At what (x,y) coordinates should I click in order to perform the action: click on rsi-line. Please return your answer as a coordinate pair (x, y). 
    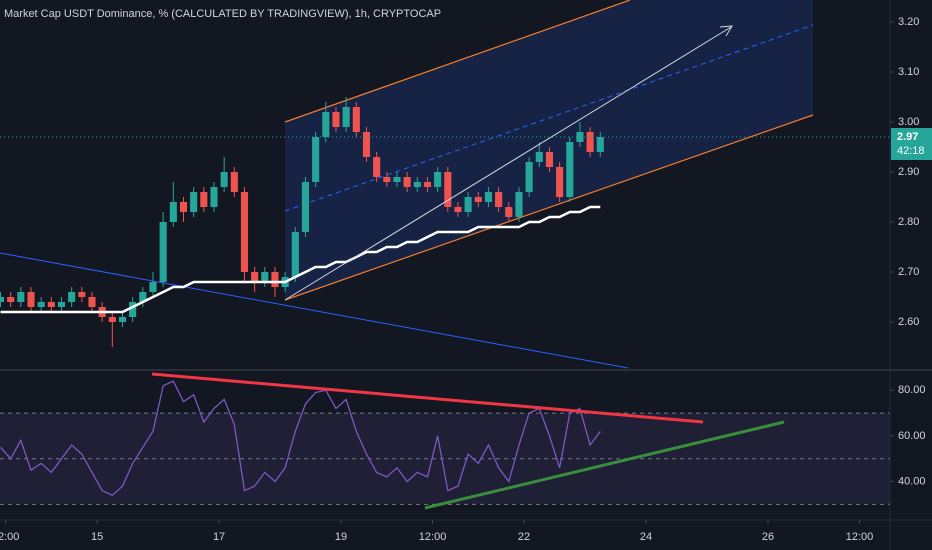
    Looking at the image, I should click on (300, 438).